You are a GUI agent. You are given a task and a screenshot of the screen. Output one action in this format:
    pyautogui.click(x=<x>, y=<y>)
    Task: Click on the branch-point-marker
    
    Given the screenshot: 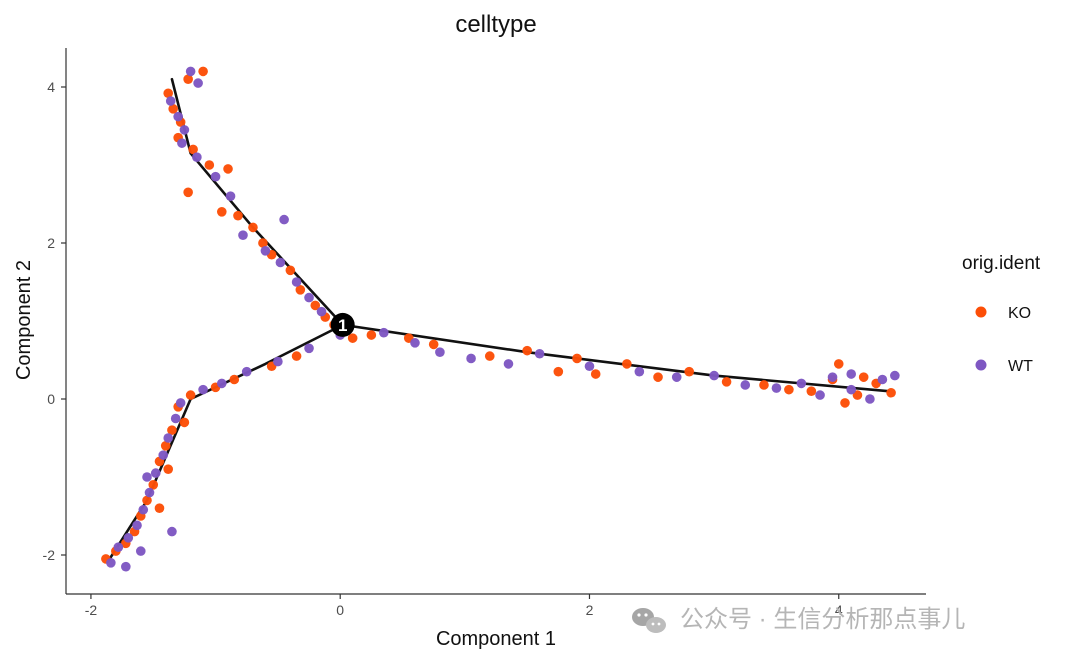 What is the action you would take?
    pyautogui.click(x=342, y=324)
    